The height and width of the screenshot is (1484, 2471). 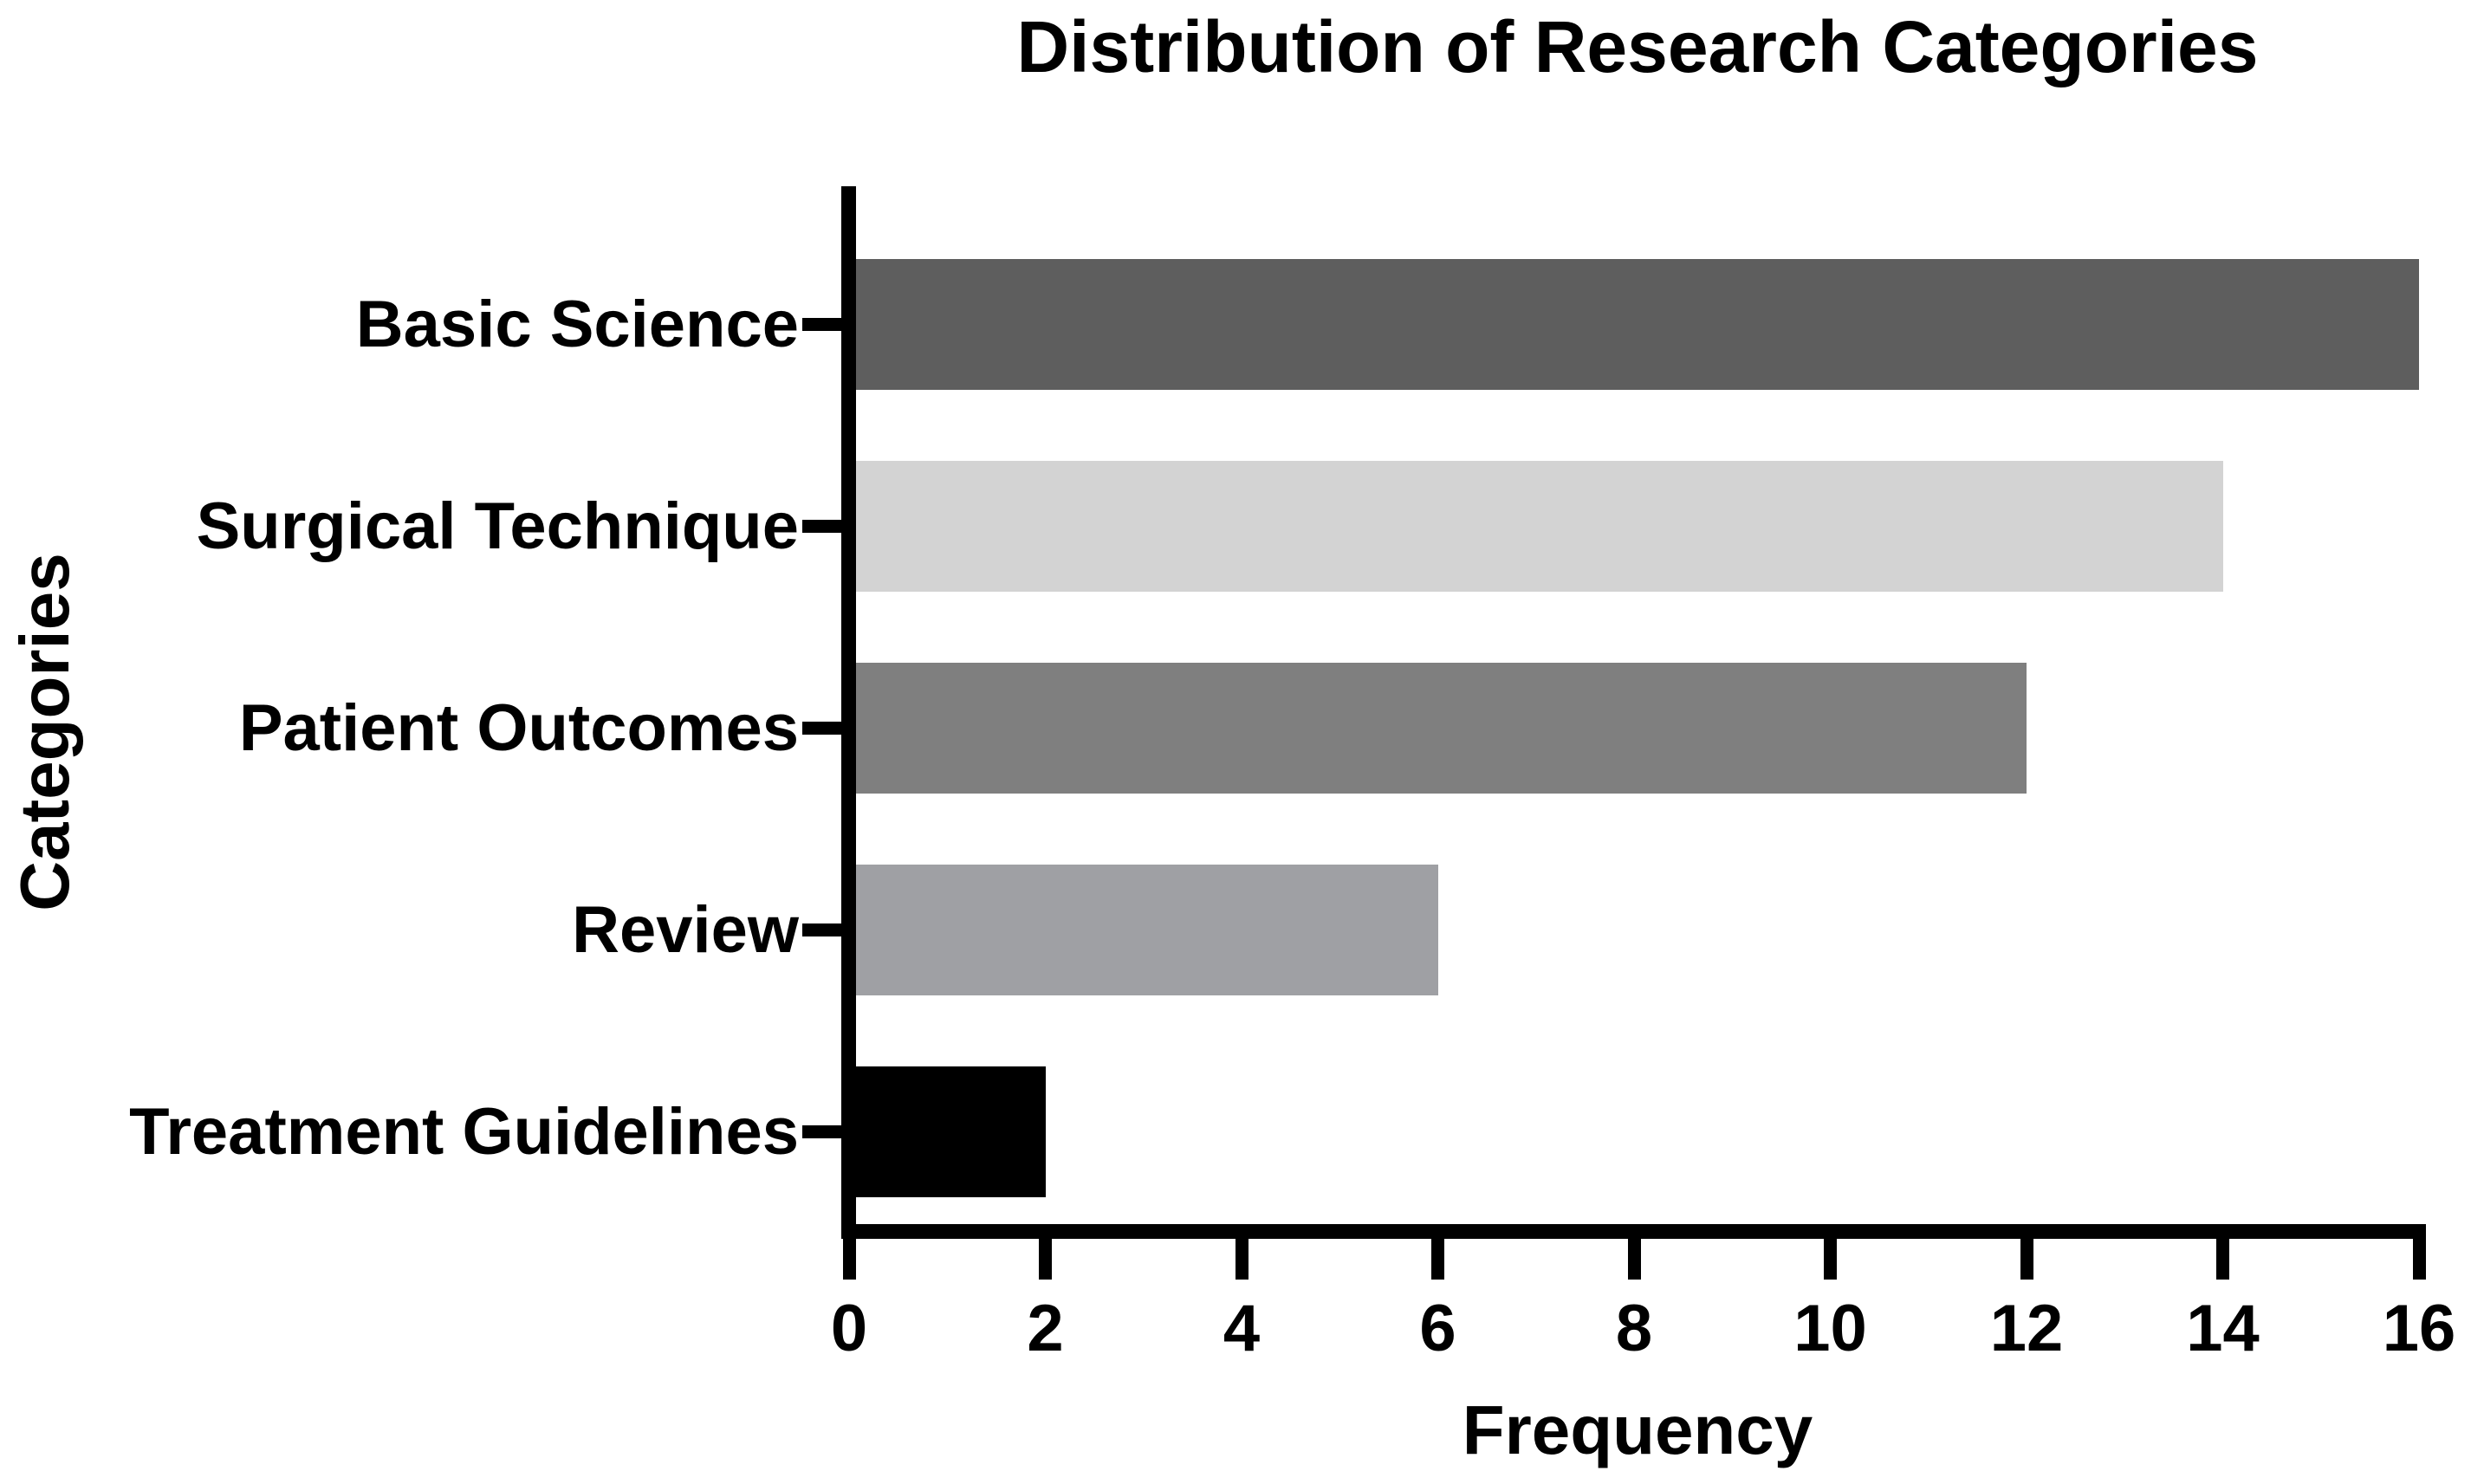 I want to click on bar-basic-science, so click(x=1637, y=324).